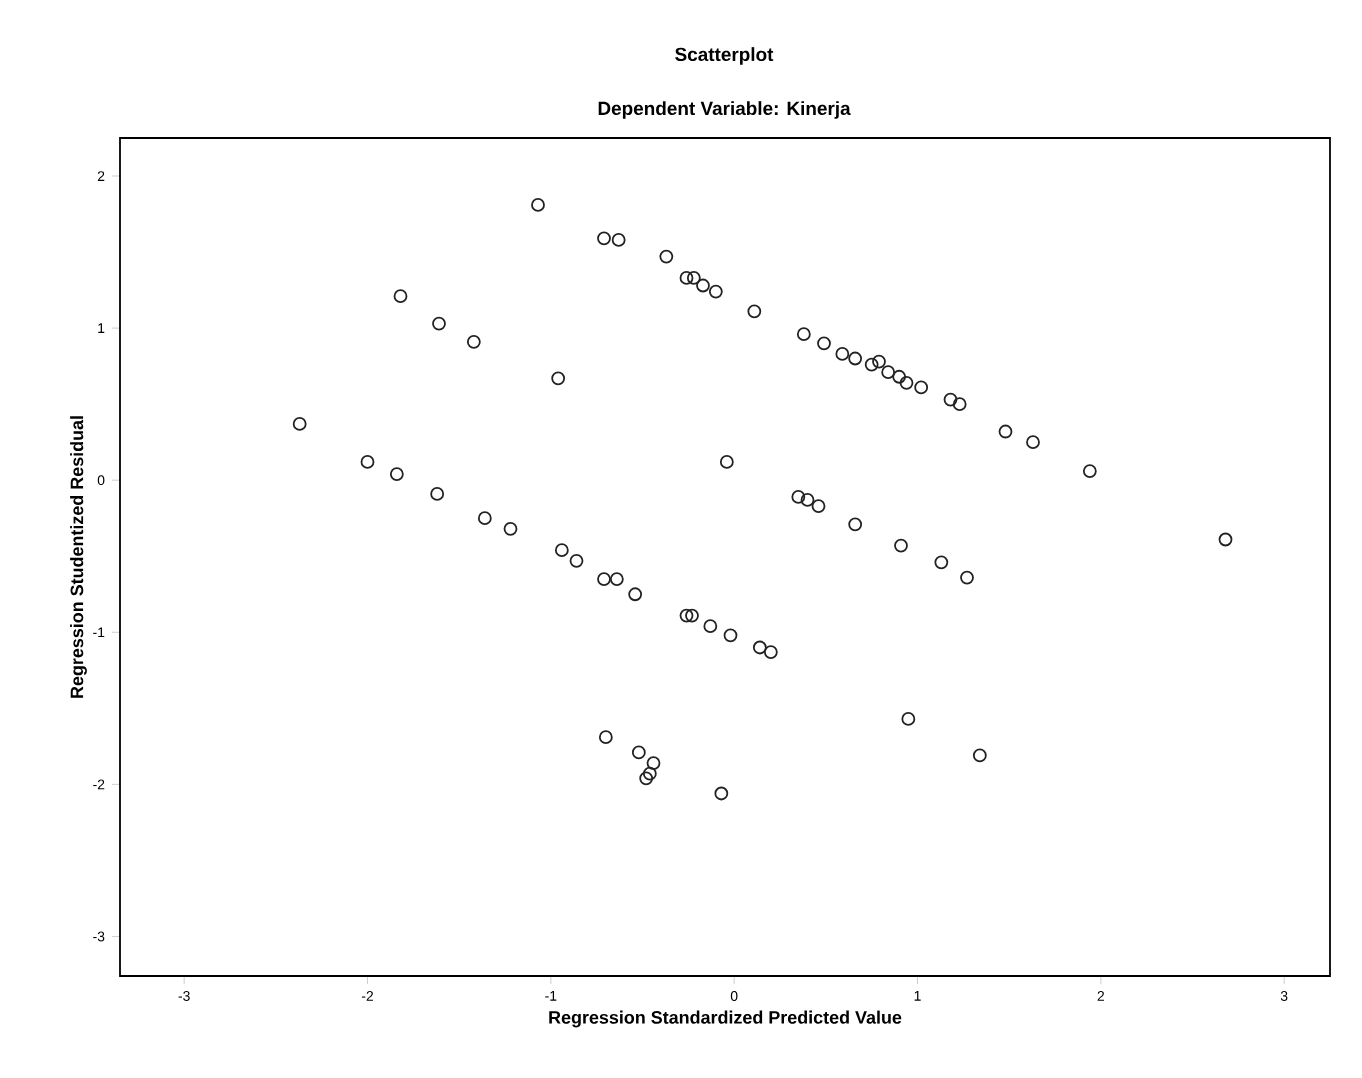  I want to click on chart-title: Scatterplot, so click(724, 56).